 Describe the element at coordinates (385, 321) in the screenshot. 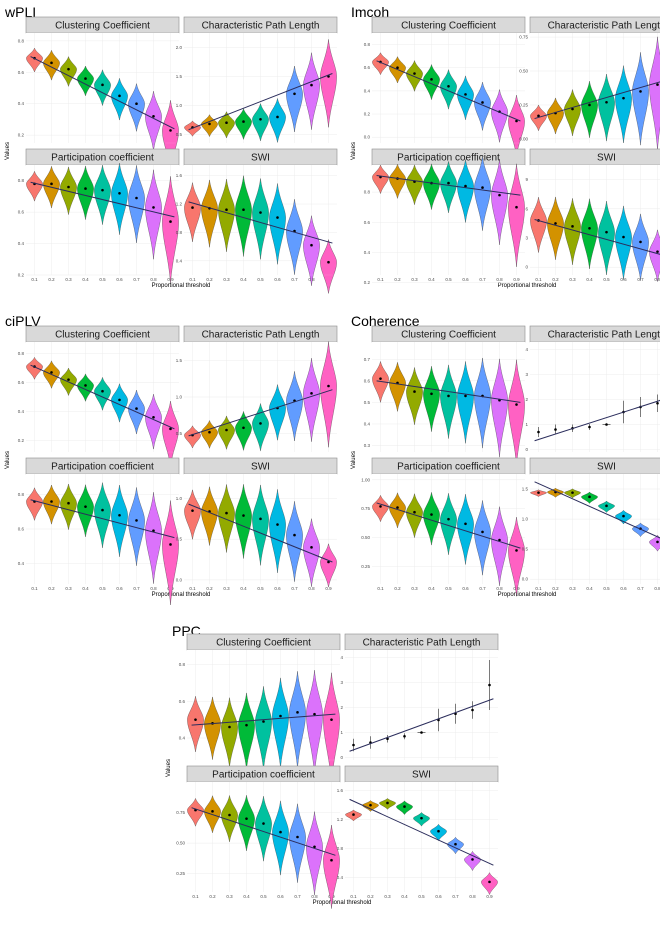

I see `group-title: Coherence` at that location.